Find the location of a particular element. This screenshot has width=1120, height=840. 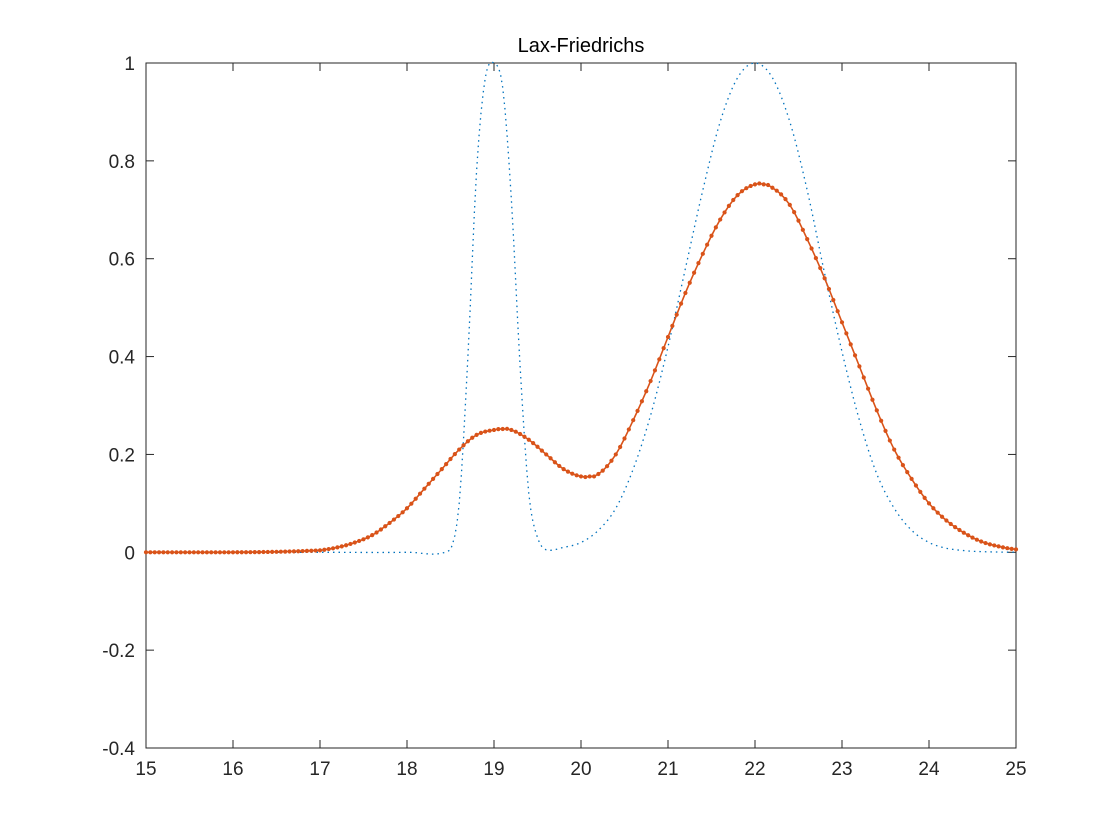

x-tick-label: 20 is located at coordinates (580, 769).